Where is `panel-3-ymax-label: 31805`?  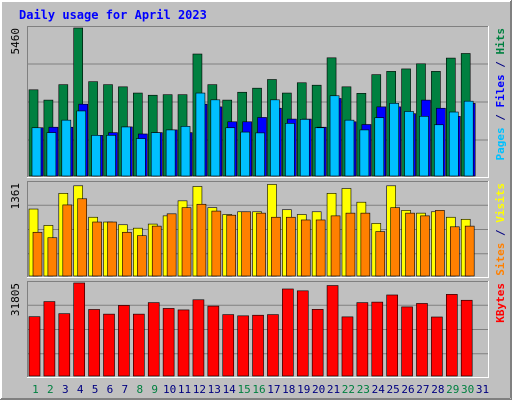
panel-3-ymax-label: 31805 is located at coordinates (15, 299).